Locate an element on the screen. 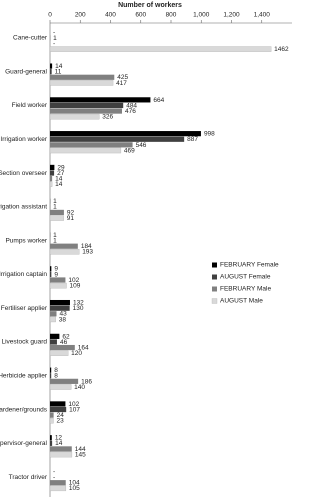 This screenshot has height=500, width=320. x-tick-label: 1,200 is located at coordinates (231, 15).